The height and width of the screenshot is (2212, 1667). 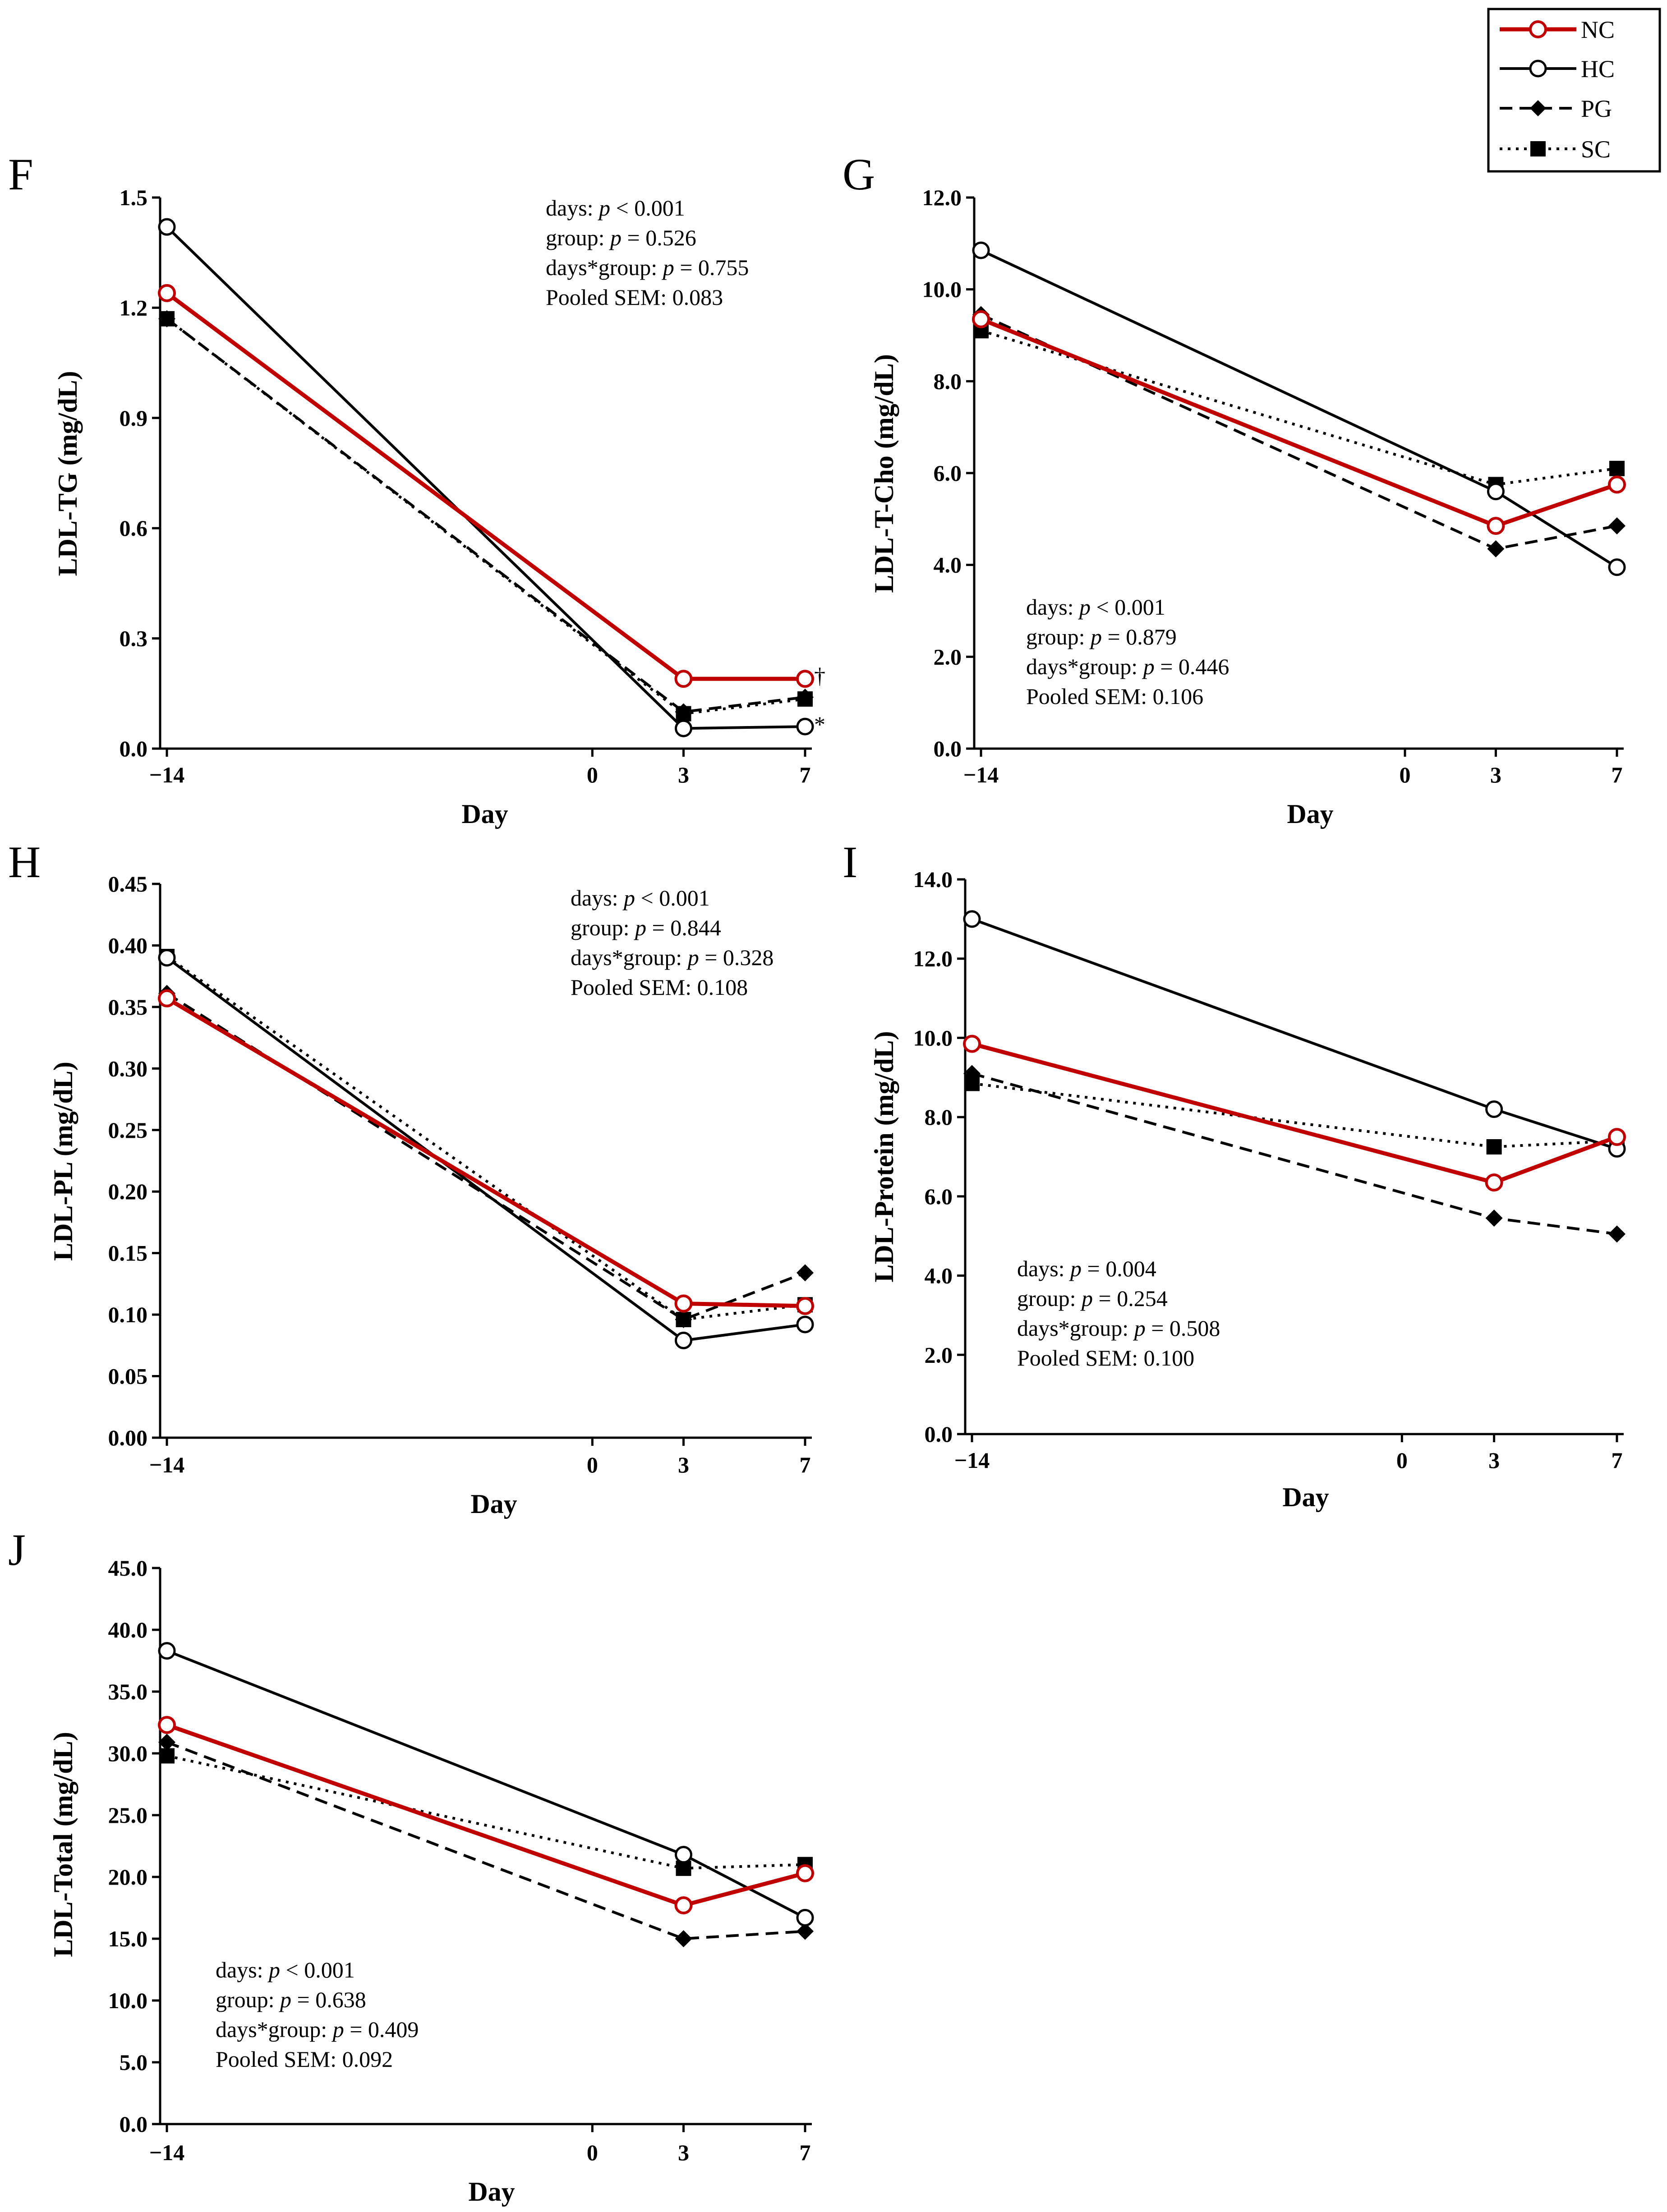 I want to click on panel-letter: H, so click(x=24, y=862).